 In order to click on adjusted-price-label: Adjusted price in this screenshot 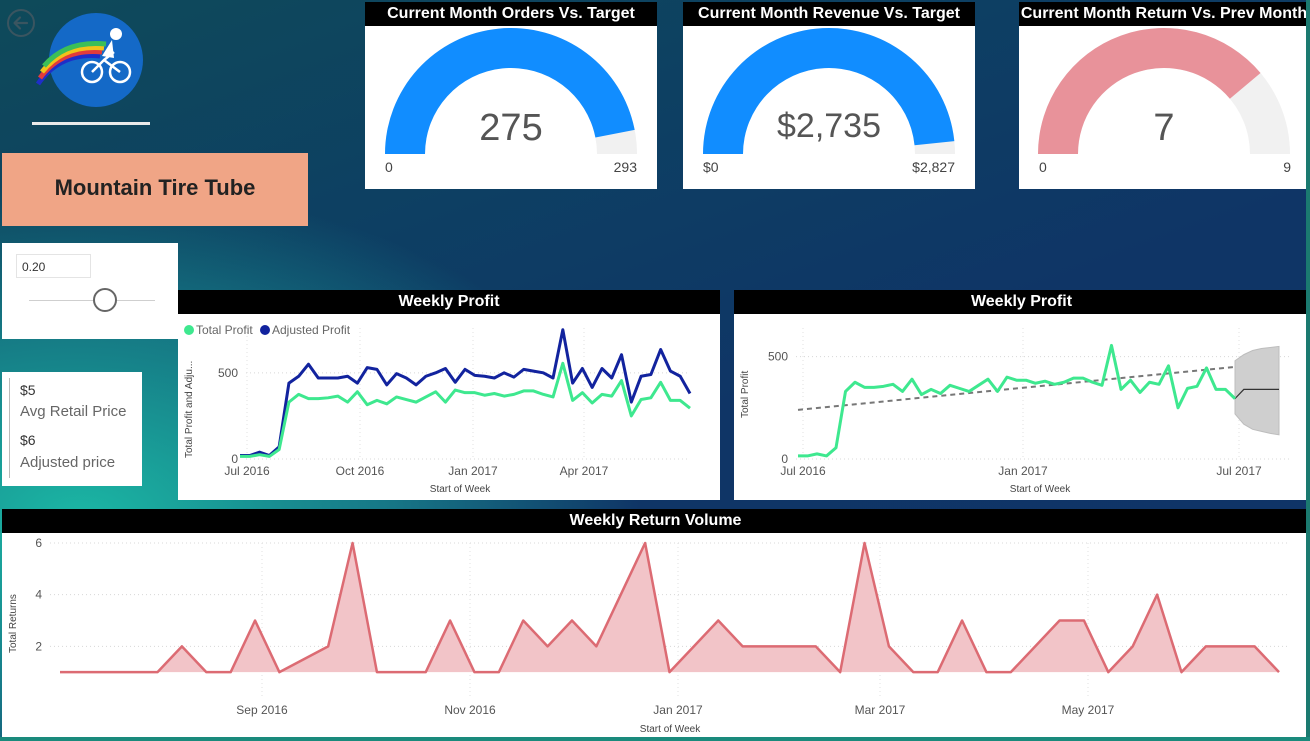, I will do `click(68, 462)`.